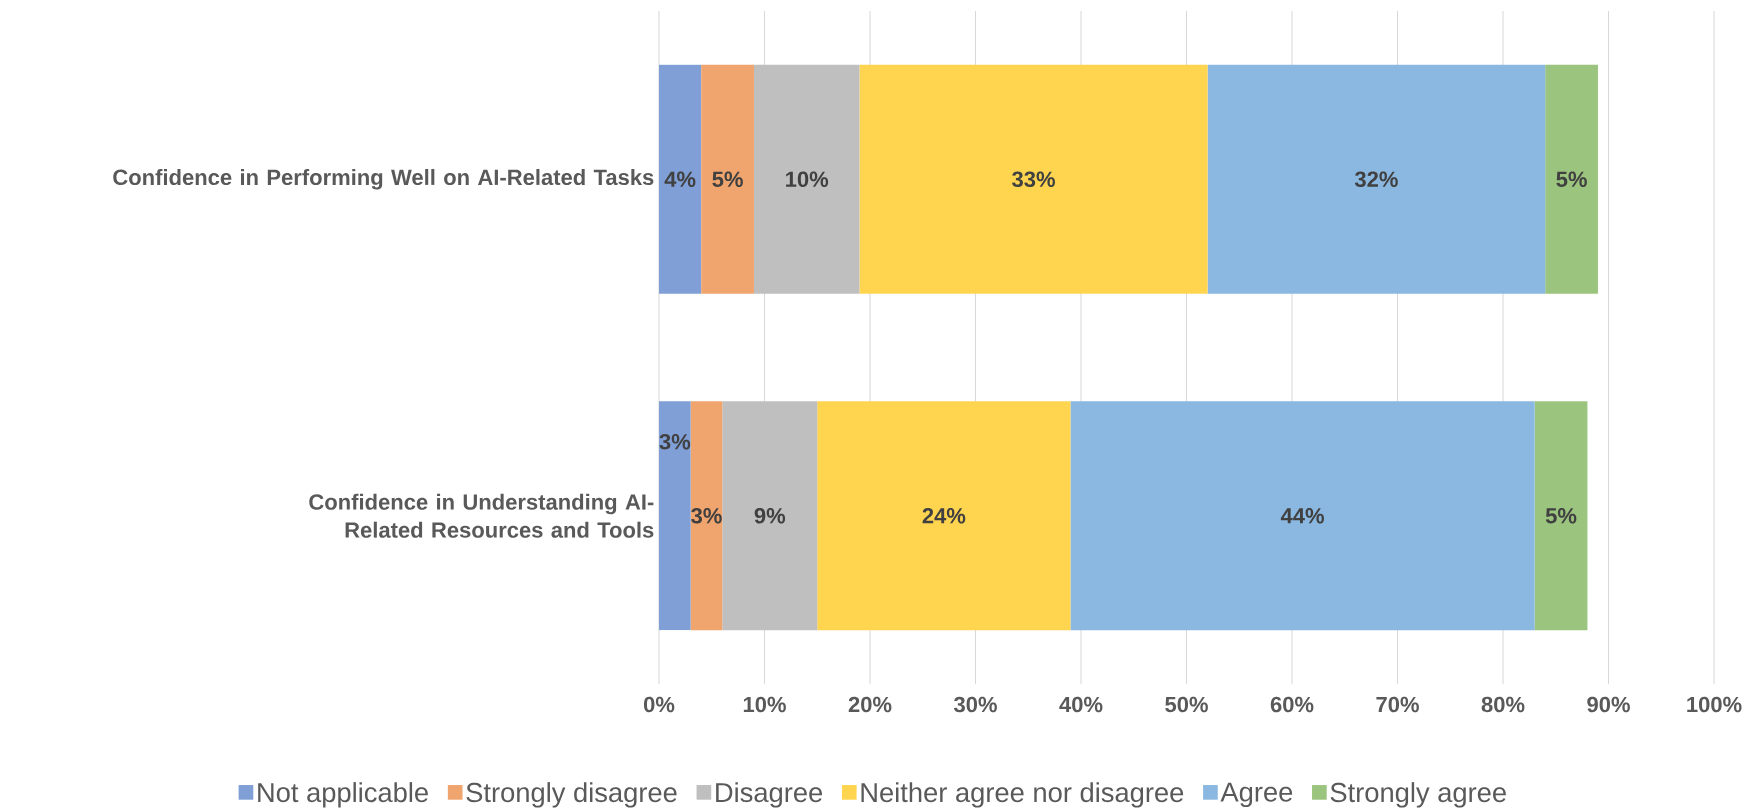 This screenshot has width=1757, height=811. I want to click on x-tick-label: 100%, so click(1714, 704).